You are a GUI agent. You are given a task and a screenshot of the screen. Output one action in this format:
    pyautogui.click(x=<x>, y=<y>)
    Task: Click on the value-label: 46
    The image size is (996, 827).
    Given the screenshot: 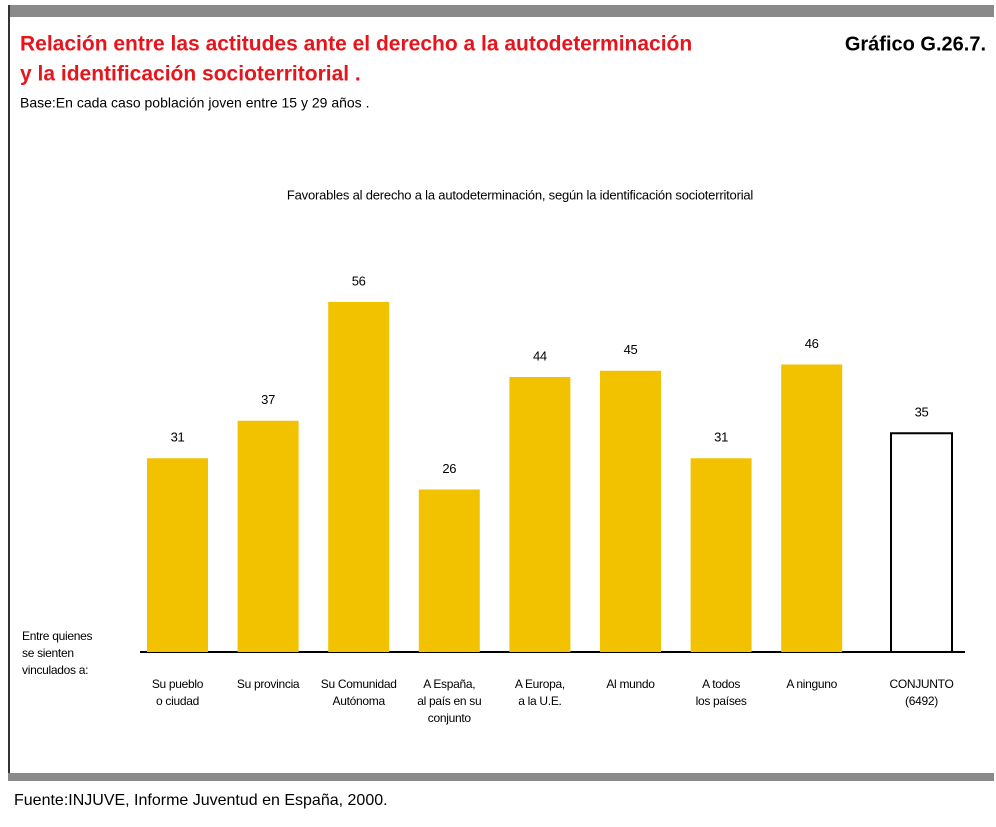 What is the action you would take?
    pyautogui.click(x=812, y=343)
    